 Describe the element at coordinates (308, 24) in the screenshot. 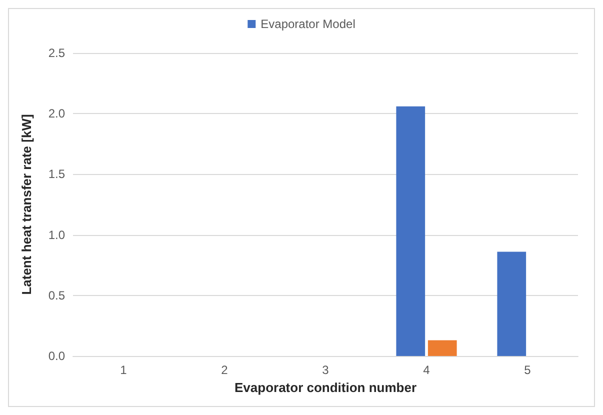

I see `legend-label: Evaporator Model` at that location.